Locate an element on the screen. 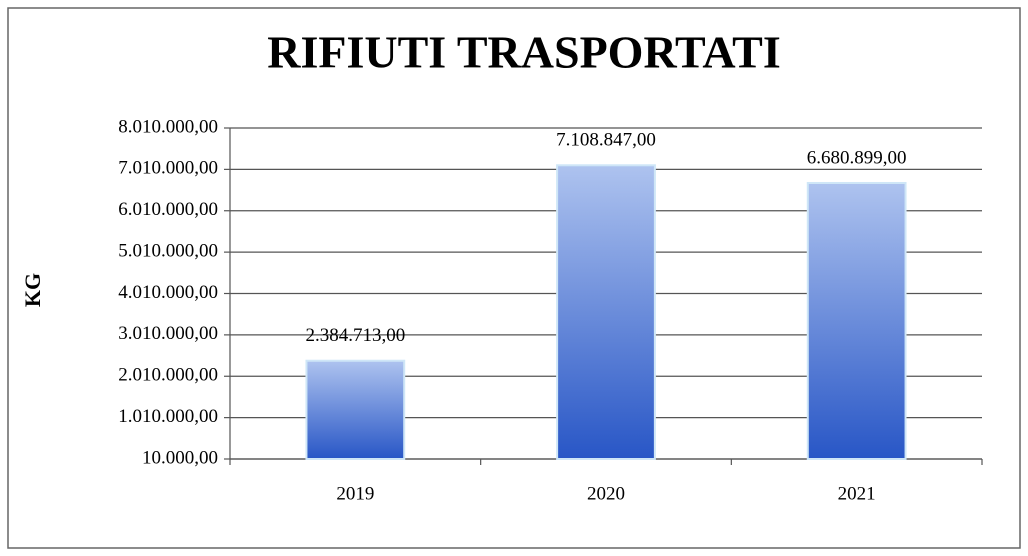 Image resolution: width=1028 pixels, height=556 pixels. x-tick-label: 2019 is located at coordinates (355, 493).